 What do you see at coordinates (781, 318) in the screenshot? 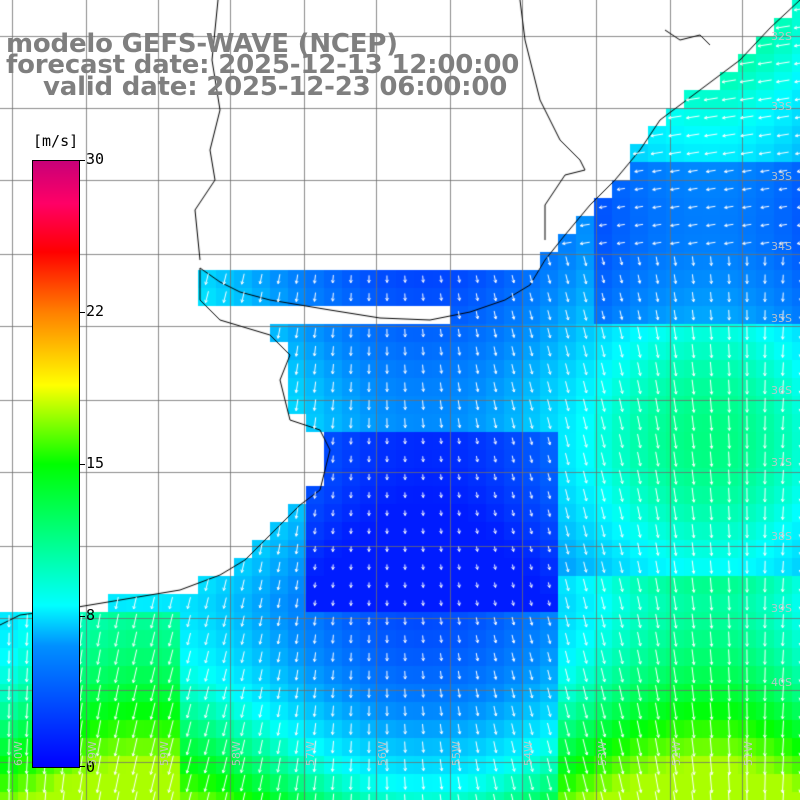
I see `lat-label-35s: 35S` at bounding box center [781, 318].